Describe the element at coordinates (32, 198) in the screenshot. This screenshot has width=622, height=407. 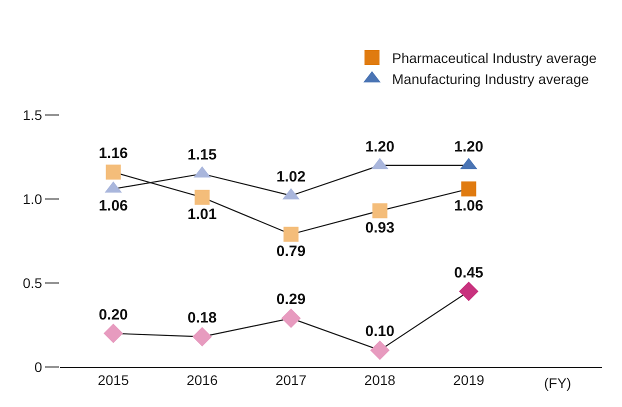
I see `y-tick-label: 1.0` at that location.